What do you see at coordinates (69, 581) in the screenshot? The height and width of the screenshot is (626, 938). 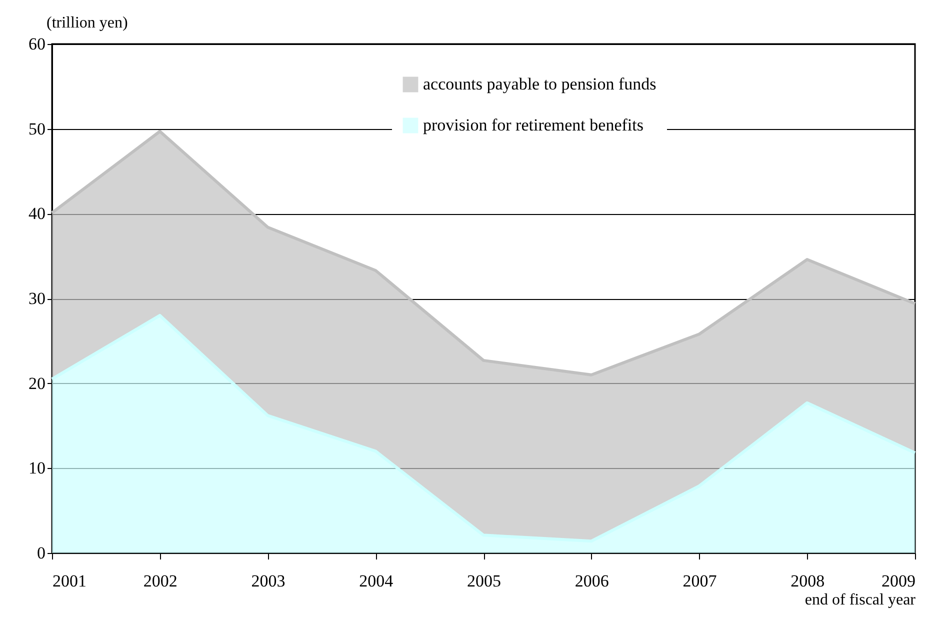 I see `x-tick-label: 2001` at bounding box center [69, 581].